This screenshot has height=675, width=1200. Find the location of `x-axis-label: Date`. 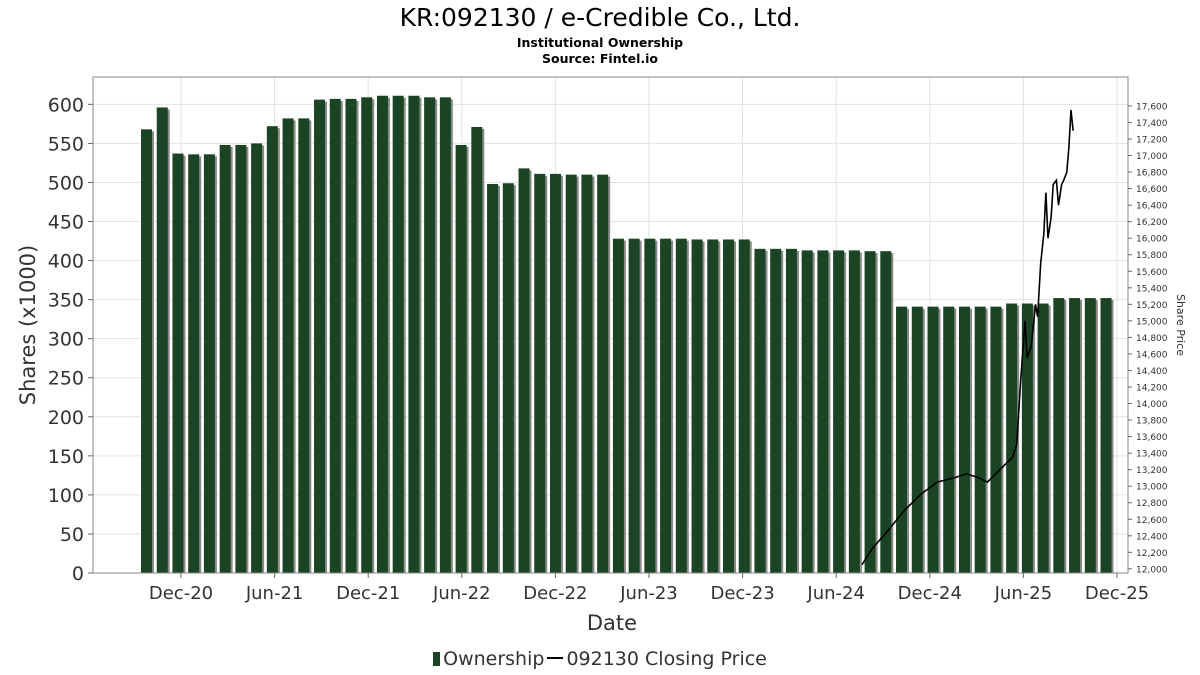

x-axis-label: Date is located at coordinates (612, 623).